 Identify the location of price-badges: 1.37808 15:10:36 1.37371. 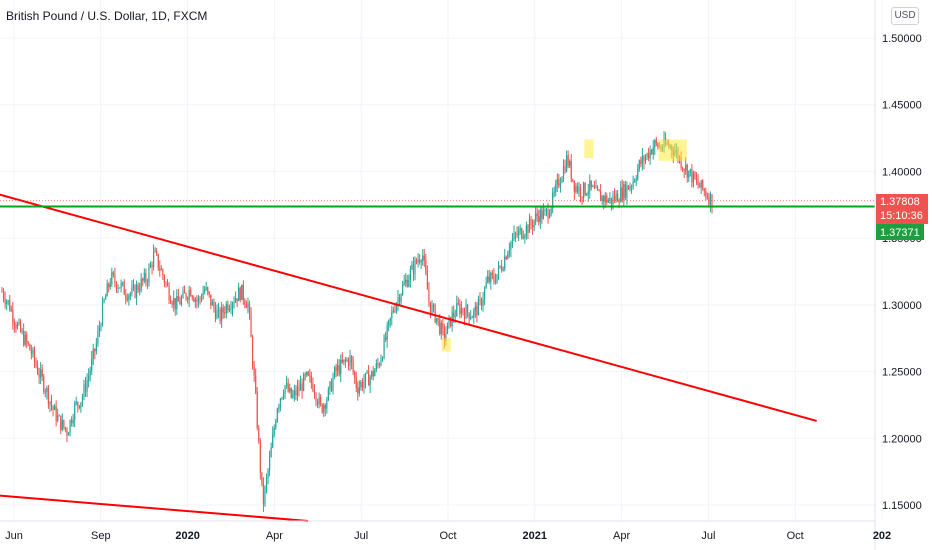
(902, 217).